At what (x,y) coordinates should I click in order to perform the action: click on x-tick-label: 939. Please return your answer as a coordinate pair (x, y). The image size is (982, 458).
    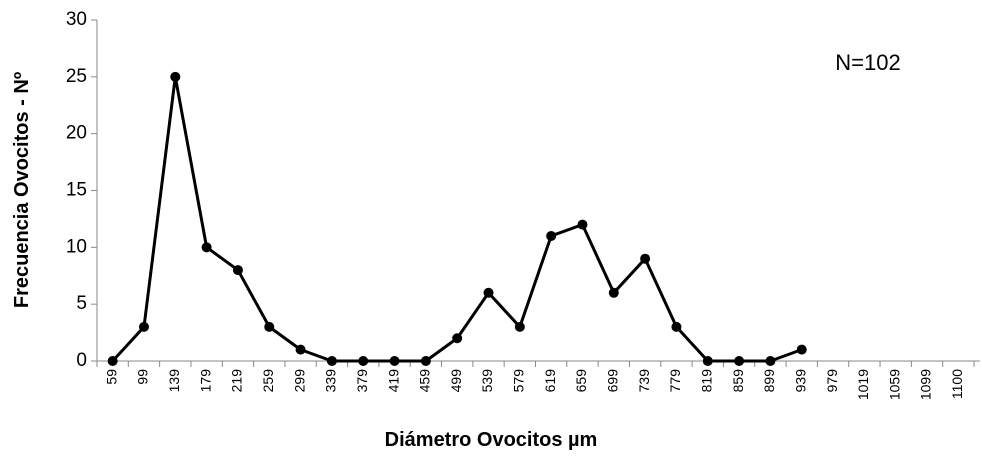
    Looking at the image, I should click on (800, 381).